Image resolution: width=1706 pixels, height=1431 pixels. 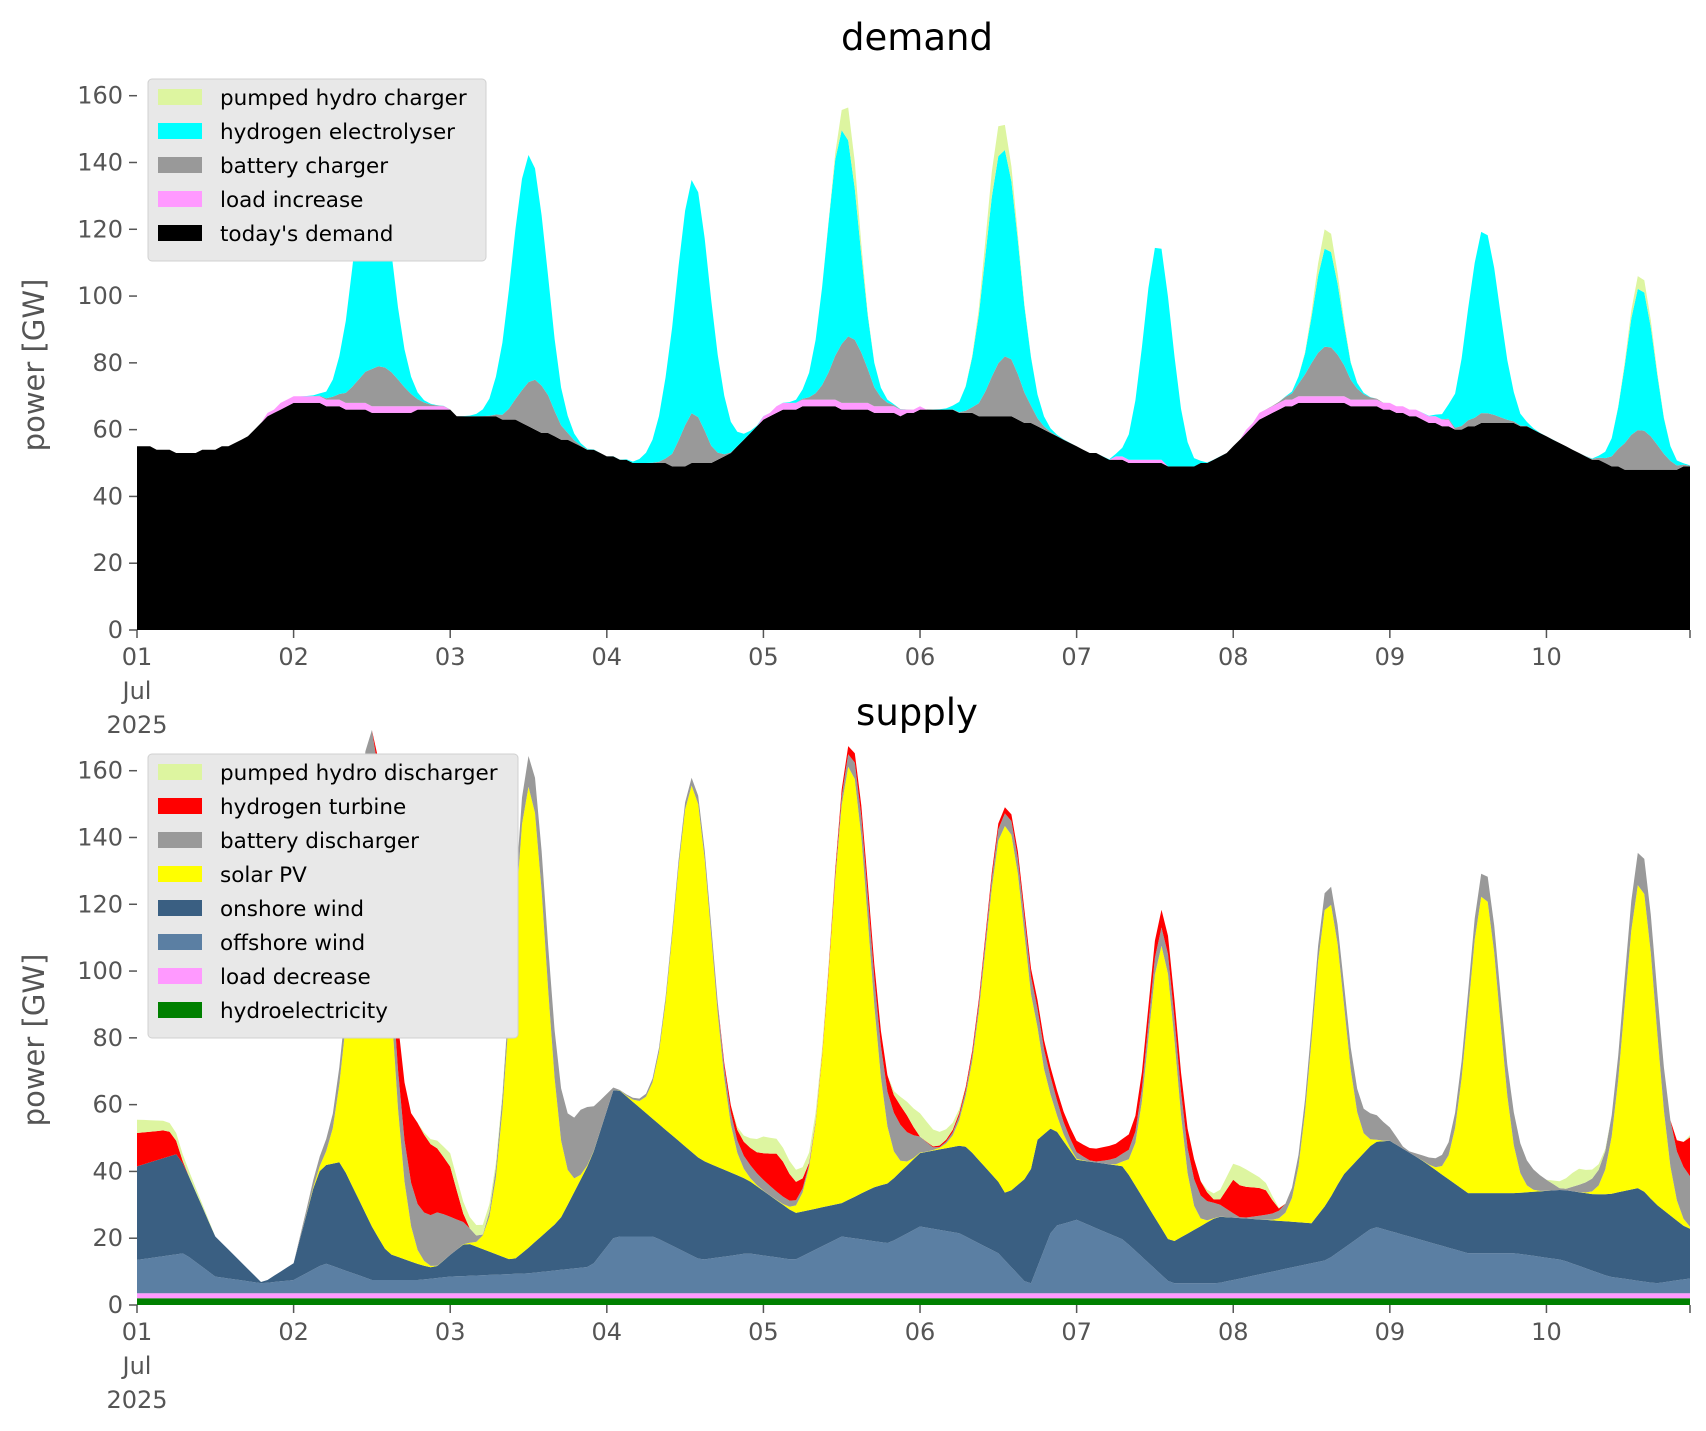 I want to click on legend-label-load-increase: load increase, so click(x=291, y=200).